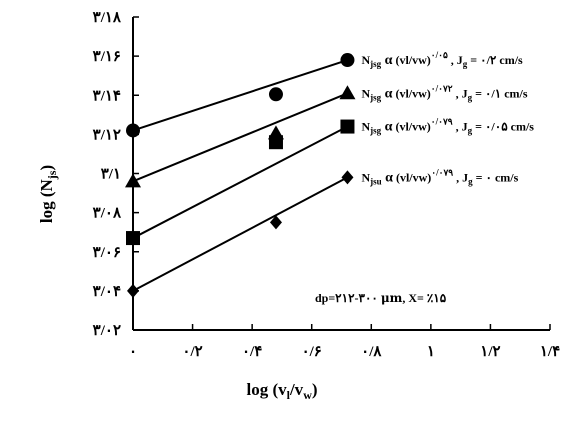 Image resolution: width=587 pixels, height=426 pixels. Describe the element at coordinates (107, 253) in the screenshot. I see `y-tick-label: ۳/٠۶` at that location.